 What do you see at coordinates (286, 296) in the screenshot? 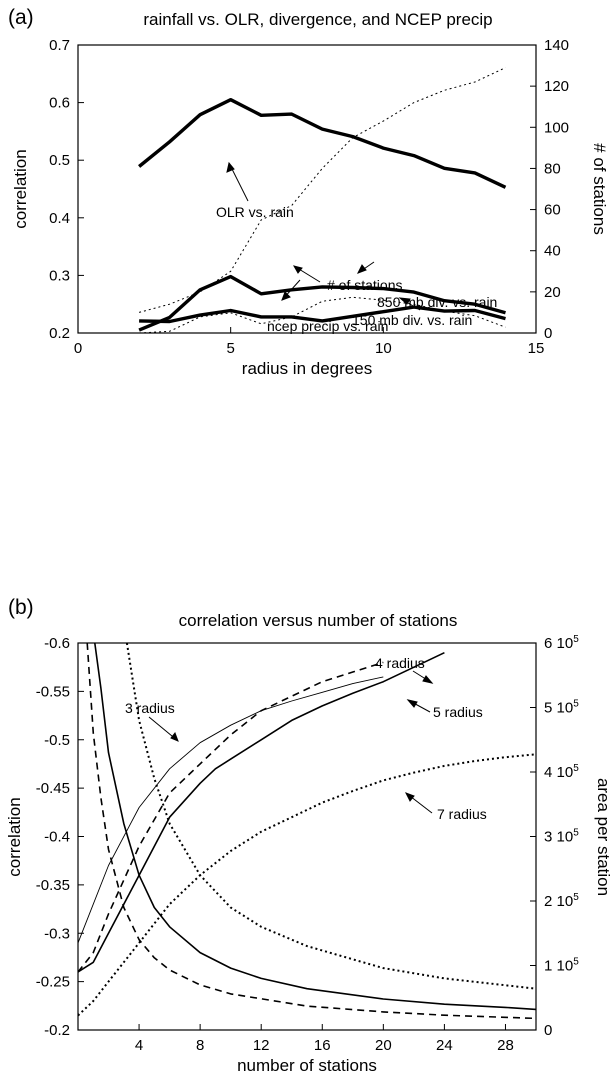
I see `arrowhead-ncep` at bounding box center [286, 296].